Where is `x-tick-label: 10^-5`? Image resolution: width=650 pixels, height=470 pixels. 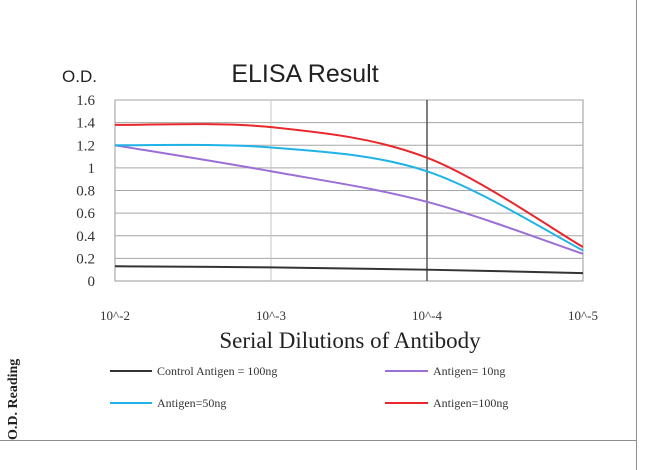 x-tick-label: 10^-5 is located at coordinates (583, 315).